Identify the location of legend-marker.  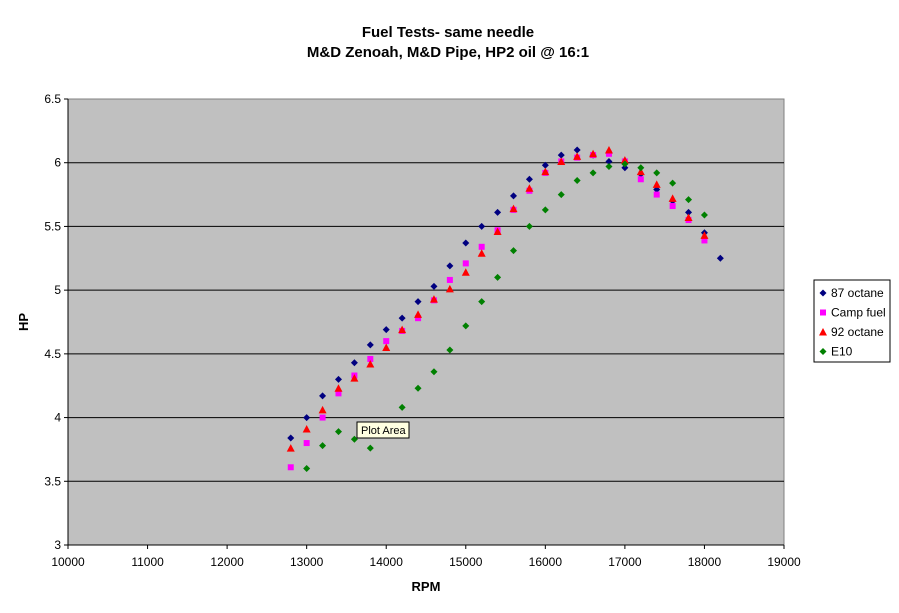
(823, 293).